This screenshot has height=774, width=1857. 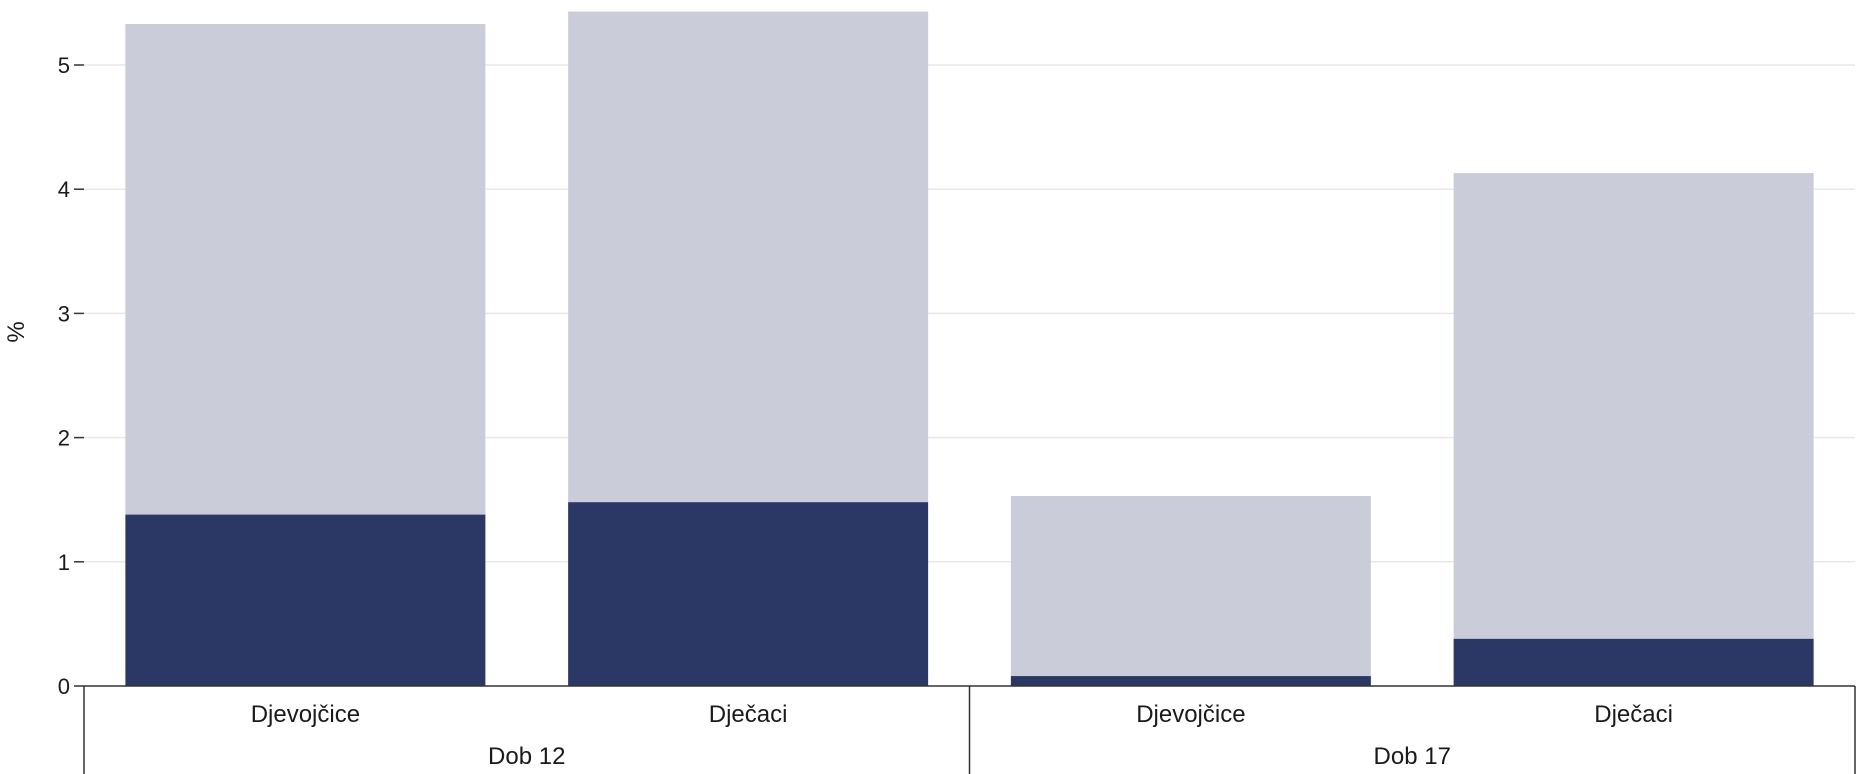 What do you see at coordinates (71, 376) in the screenshot?
I see `y-tick-labels: 0 1 2 3 4 5` at bounding box center [71, 376].